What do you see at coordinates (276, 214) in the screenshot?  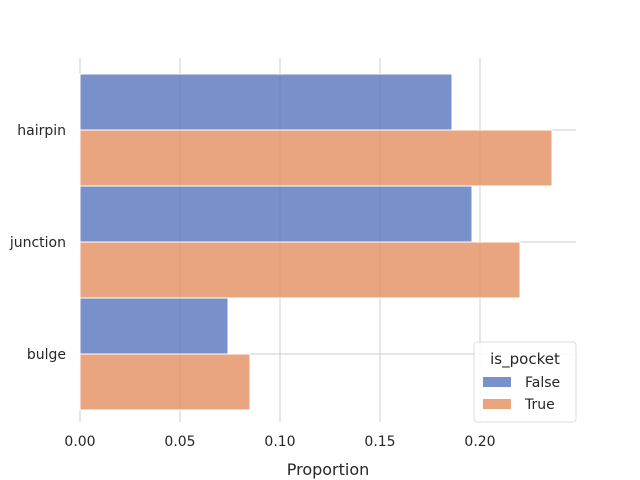 I see `bar-junction-false` at bounding box center [276, 214].